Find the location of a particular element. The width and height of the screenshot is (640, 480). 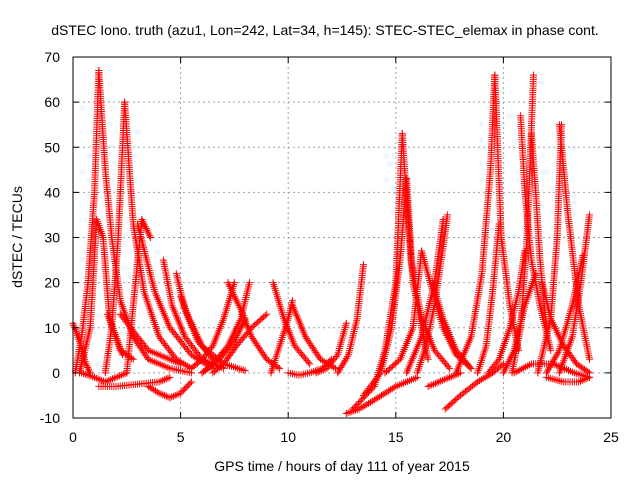

y-tick-label: 60 is located at coordinates (52, 102).